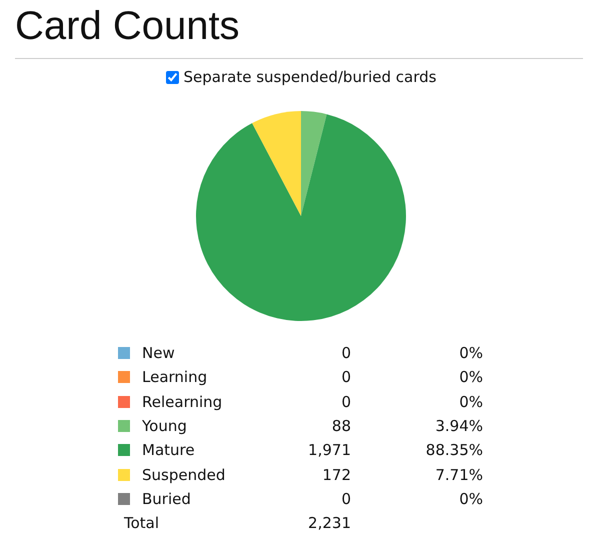 Image resolution: width=602 pixels, height=544 pixels. What do you see at coordinates (141, 523) in the screenshot?
I see `text: Total` at bounding box center [141, 523].